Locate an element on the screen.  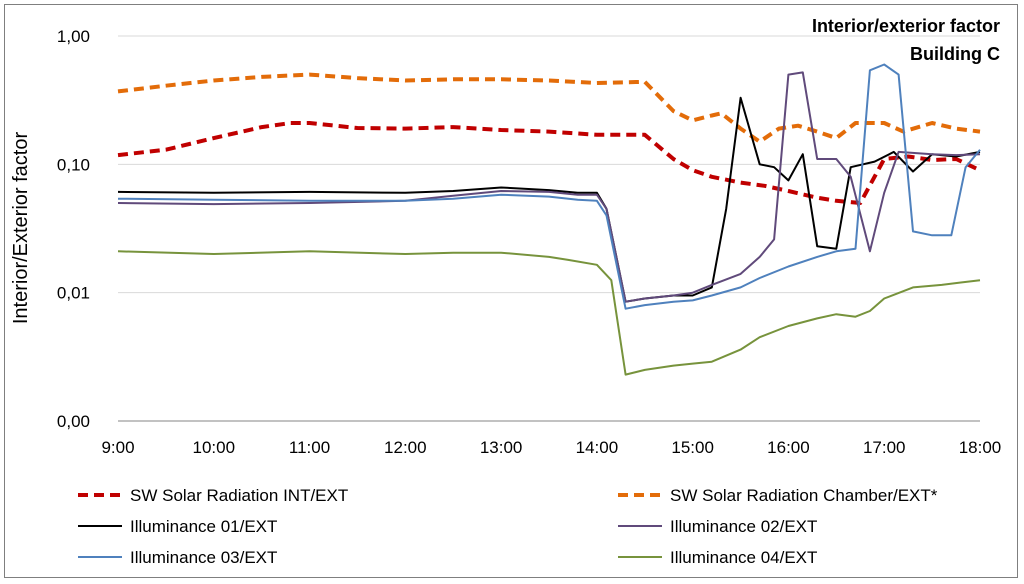
legend-label: Illuminance 02/EXT is located at coordinates (743, 526).